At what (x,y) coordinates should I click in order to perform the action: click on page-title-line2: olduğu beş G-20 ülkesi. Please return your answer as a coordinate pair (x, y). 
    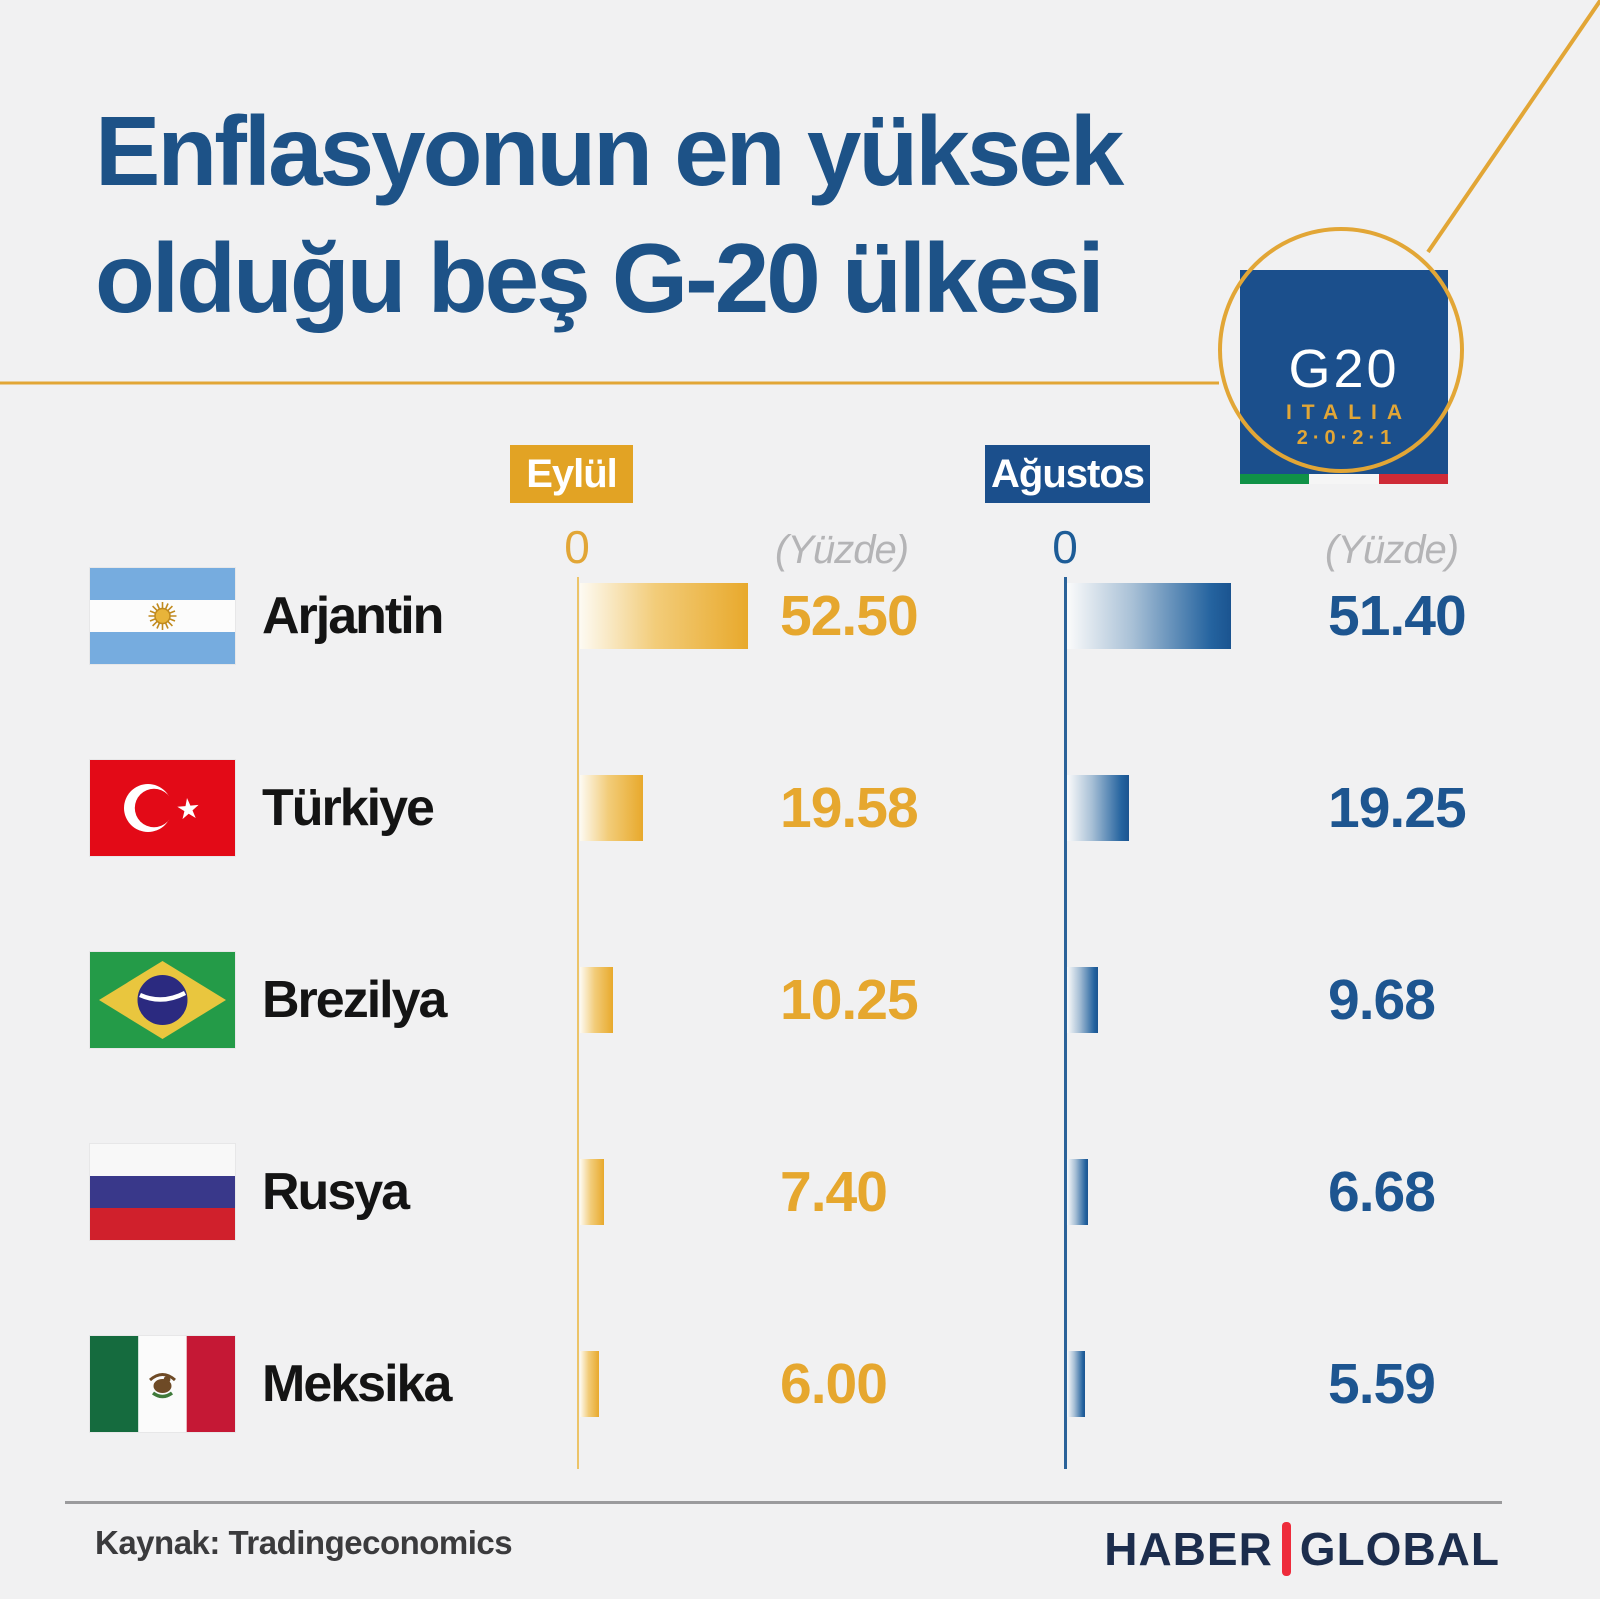
    Looking at the image, I should click on (600, 278).